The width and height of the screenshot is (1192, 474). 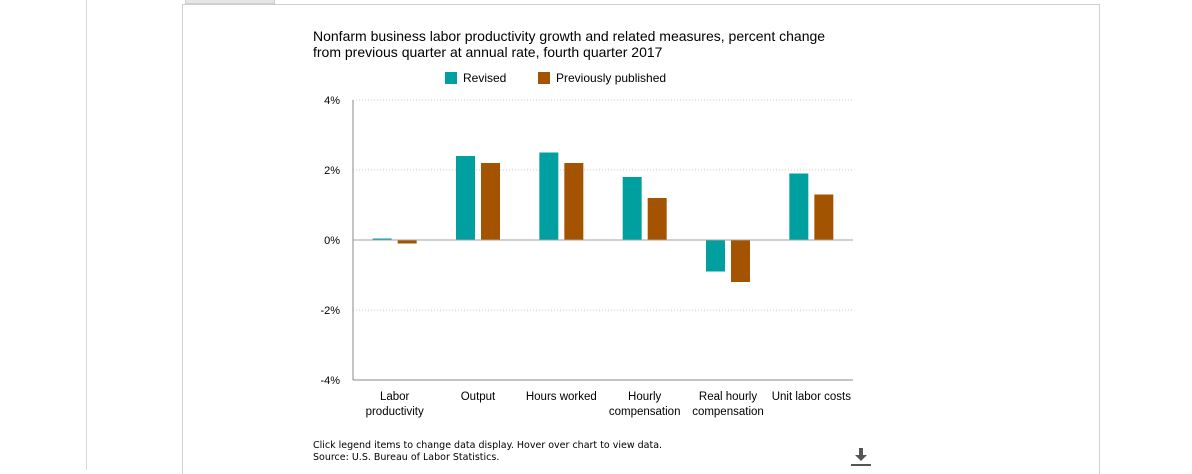 I want to click on download-icon, so click(x=861, y=457).